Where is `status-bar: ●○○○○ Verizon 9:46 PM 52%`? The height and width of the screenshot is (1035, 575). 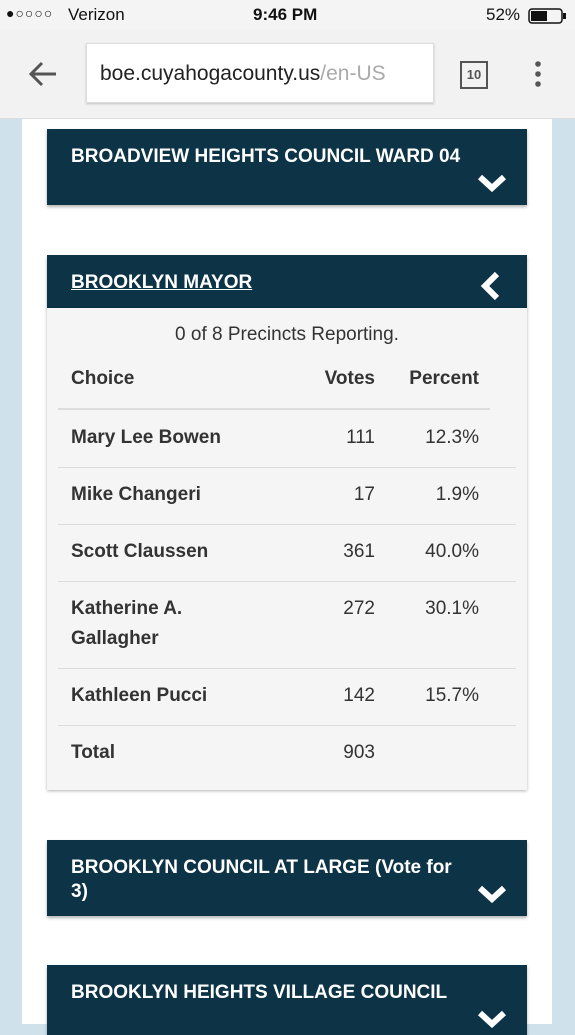
status-bar: ●○○○○ Verizon 9:46 PM 52% is located at coordinates (287, 15).